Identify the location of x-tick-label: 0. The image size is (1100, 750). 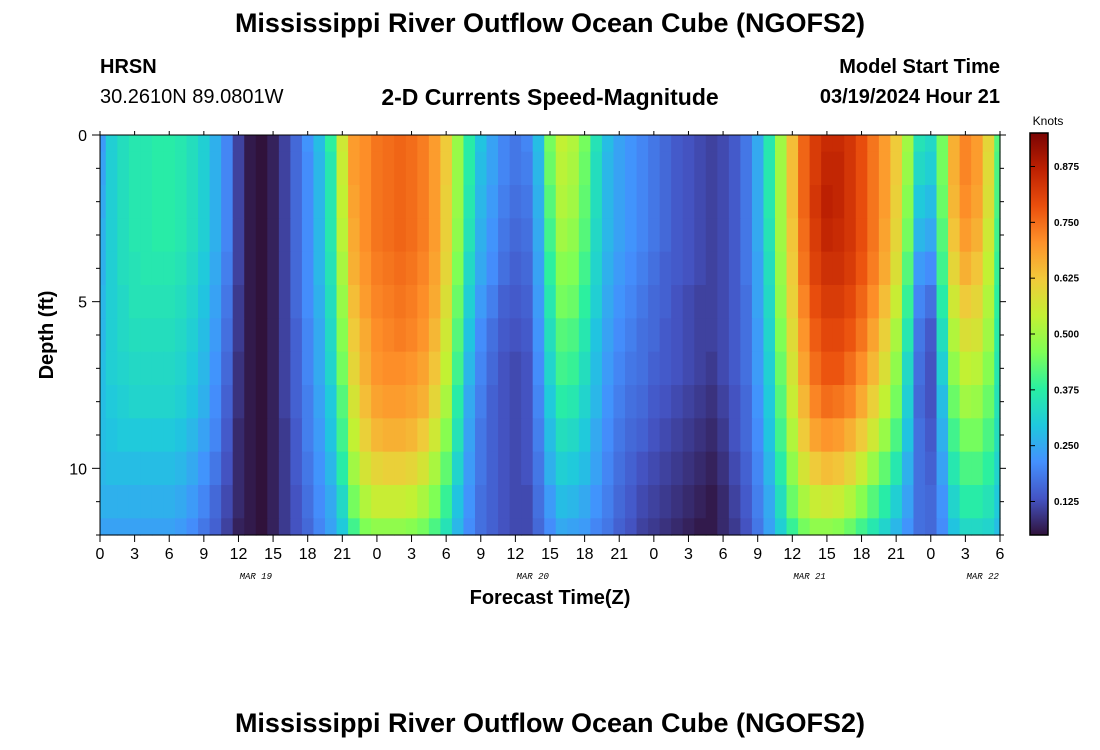
(376, 554).